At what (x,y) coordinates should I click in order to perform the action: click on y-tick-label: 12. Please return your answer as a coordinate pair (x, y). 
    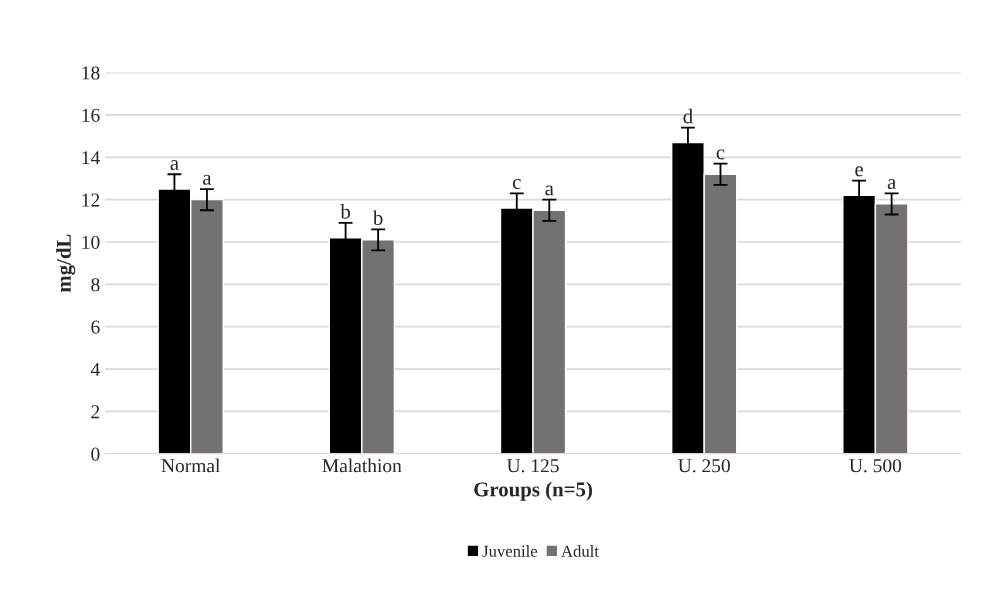
    Looking at the image, I should click on (91, 200).